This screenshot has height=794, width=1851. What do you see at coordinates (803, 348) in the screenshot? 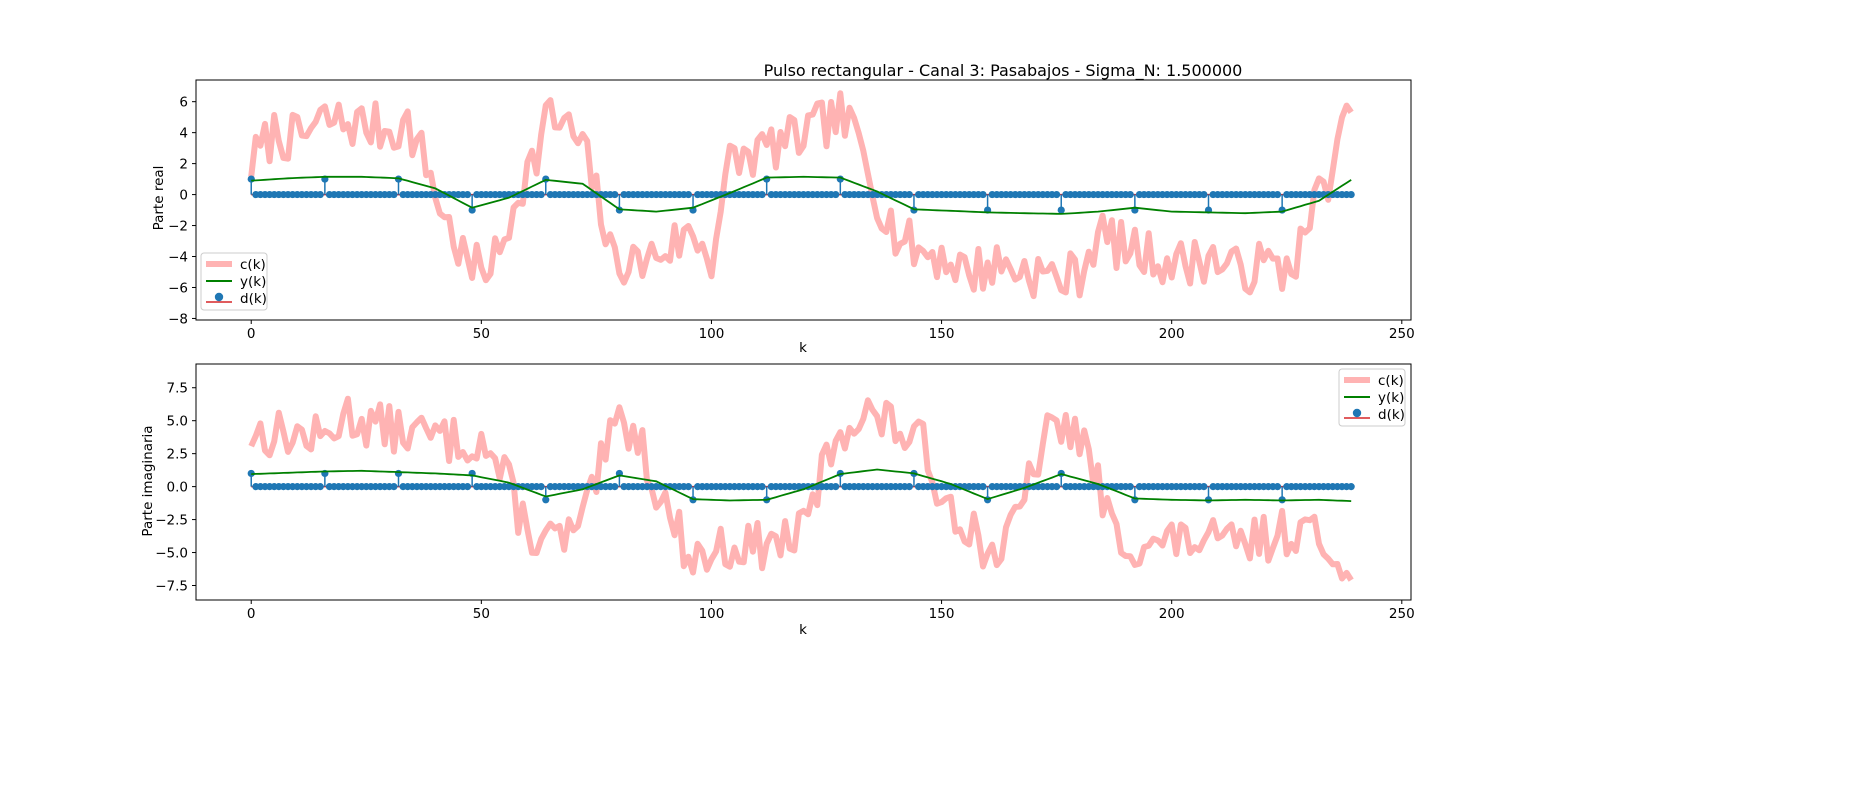
I see `top-xlabel: k` at bounding box center [803, 348].